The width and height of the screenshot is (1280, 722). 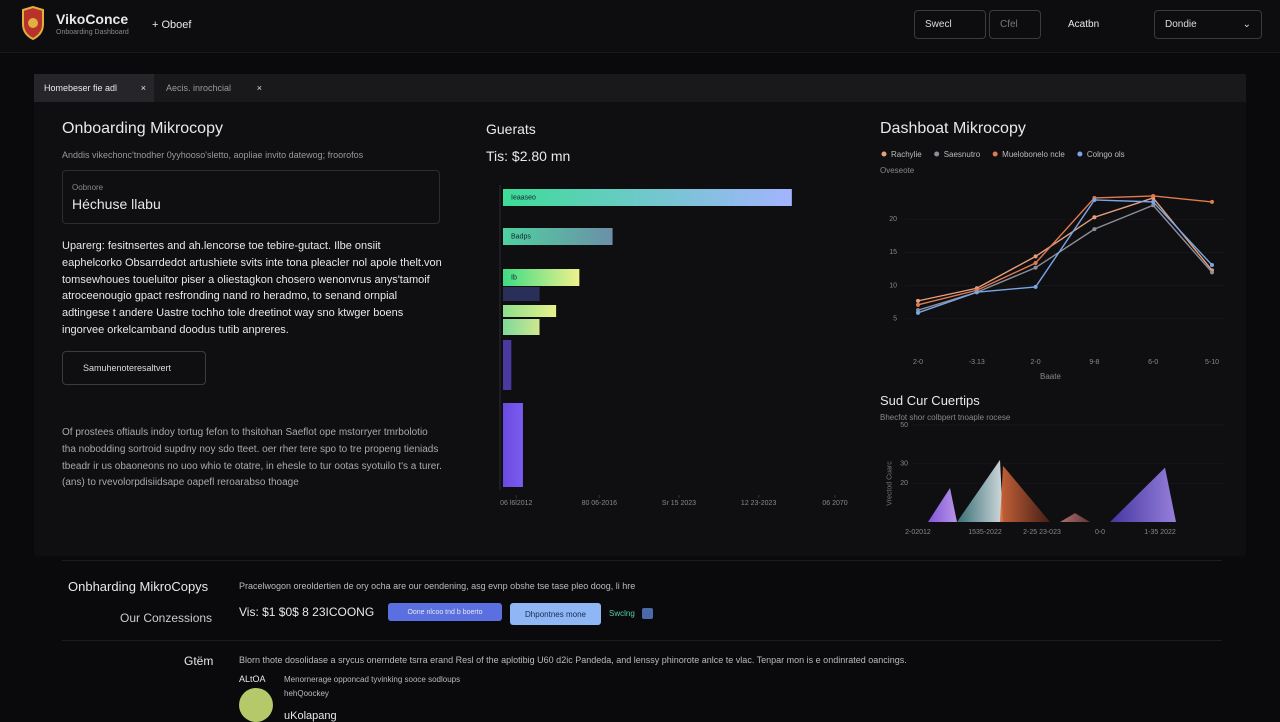 What do you see at coordinates (33, 23) in the screenshot?
I see `logo` at bounding box center [33, 23].